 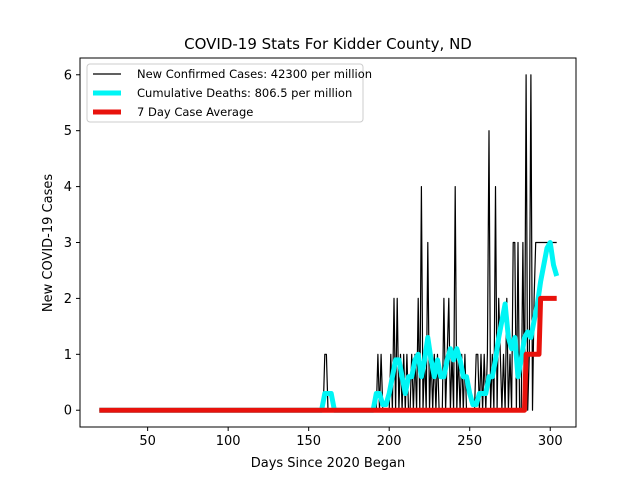 I want to click on x-tick-label: 250, so click(x=469, y=441).